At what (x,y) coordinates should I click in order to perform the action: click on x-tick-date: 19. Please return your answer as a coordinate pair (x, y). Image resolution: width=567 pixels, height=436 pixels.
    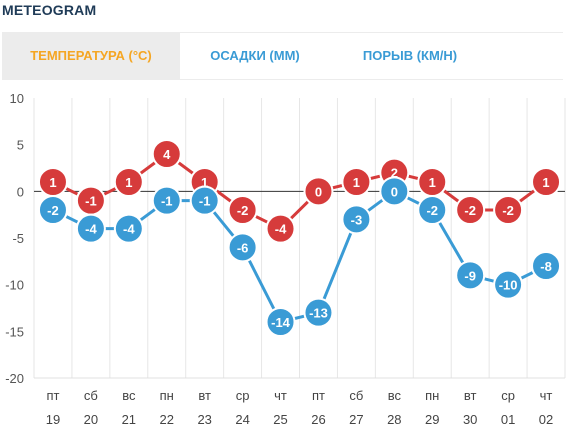
    Looking at the image, I should click on (53, 419).